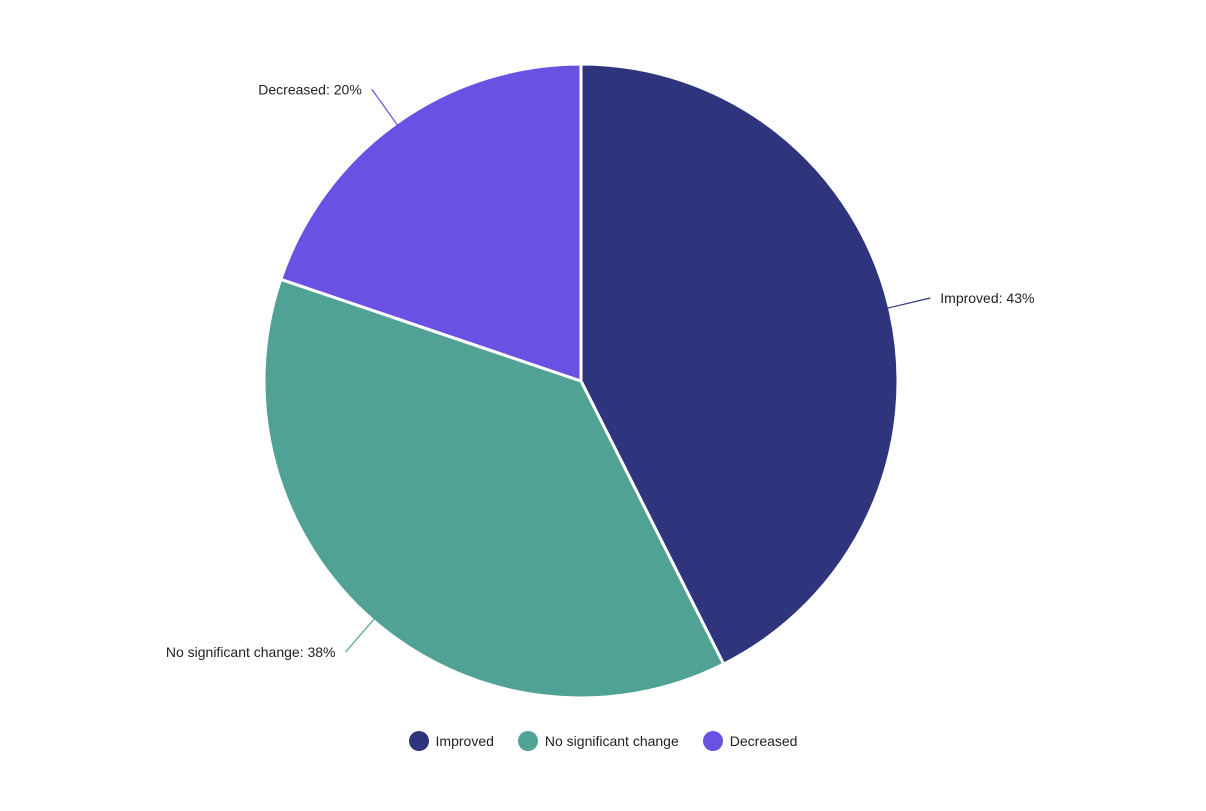 The width and height of the screenshot is (1206, 811). Describe the element at coordinates (386, 109) in the screenshot. I see `leader-line-decreased` at that location.